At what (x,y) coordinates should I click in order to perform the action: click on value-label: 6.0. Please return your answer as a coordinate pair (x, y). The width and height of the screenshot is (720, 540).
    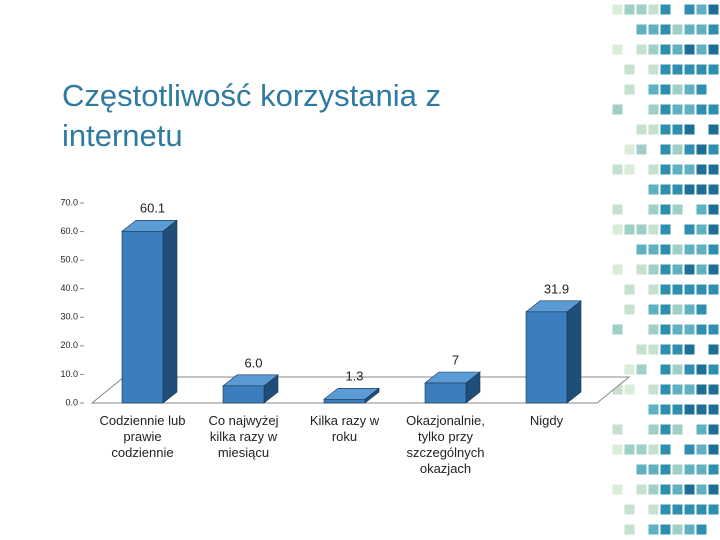
    Looking at the image, I should click on (253, 362).